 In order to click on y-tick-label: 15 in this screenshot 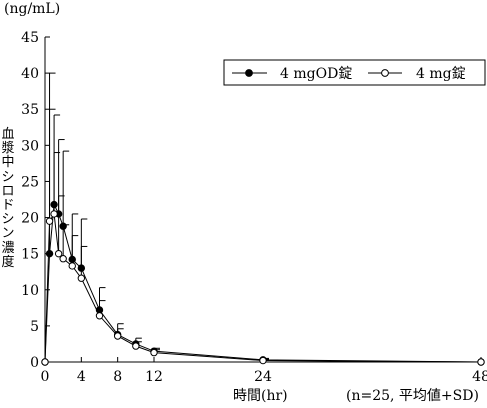, I will do `click(30, 255)`.